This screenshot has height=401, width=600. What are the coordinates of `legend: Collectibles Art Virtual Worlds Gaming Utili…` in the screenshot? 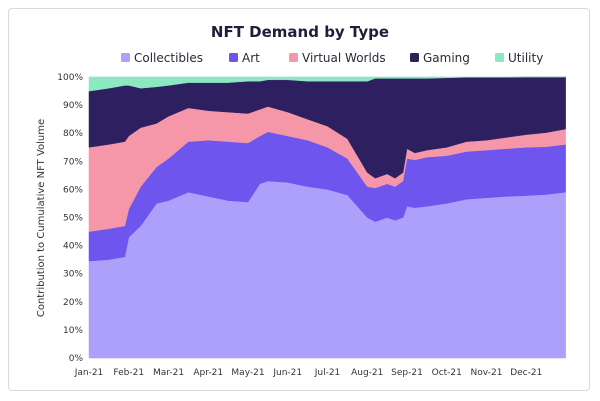 It's located at (332, 58).